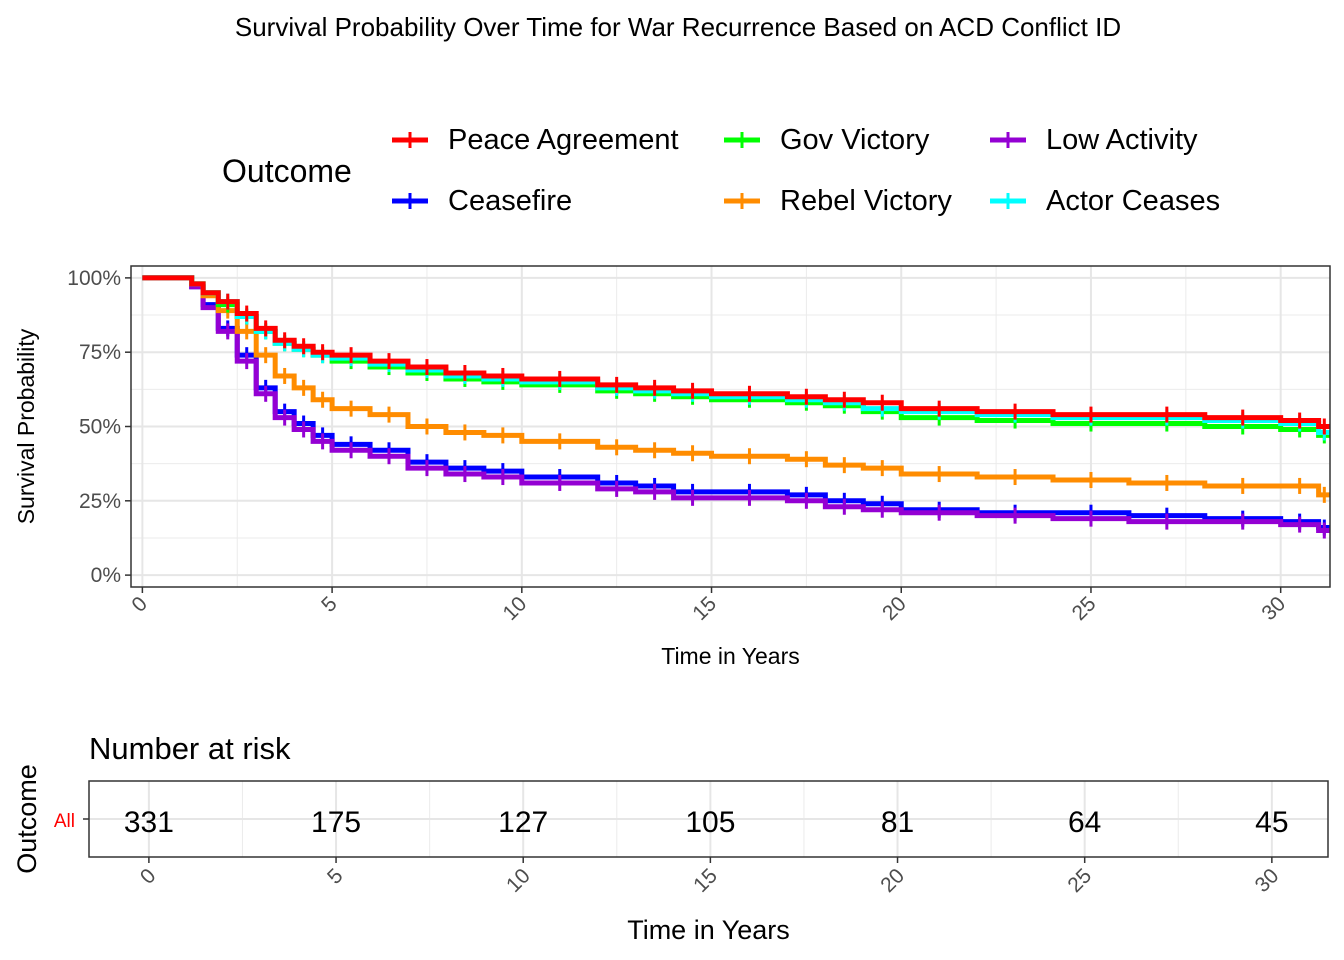  I want to click on risk-count: 64, so click(1084, 822).